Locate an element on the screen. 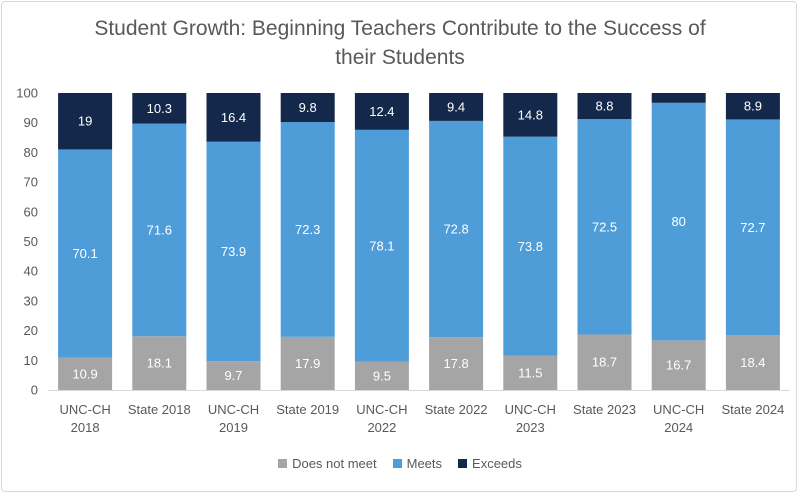  data-label: 72.5 is located at coordinates (604, 226).